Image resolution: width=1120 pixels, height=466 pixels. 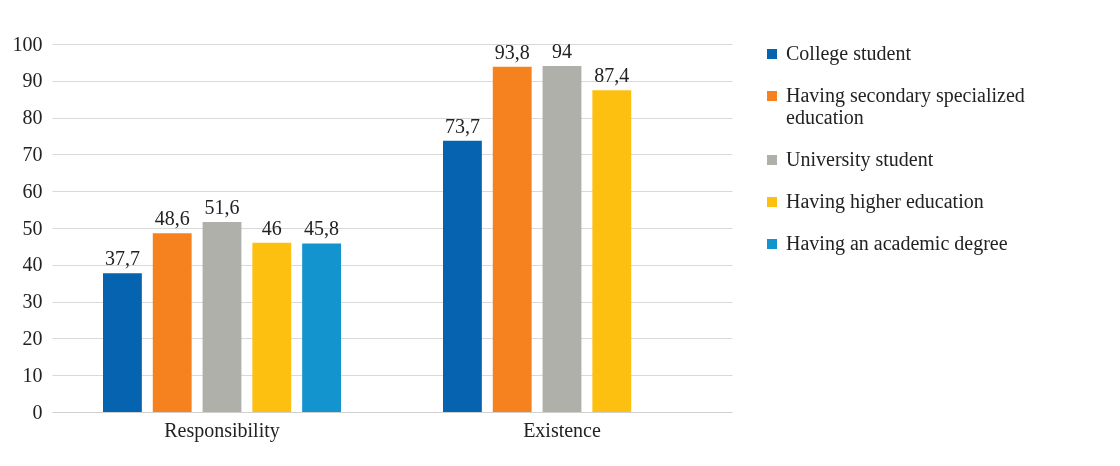 What do you see at coordinates (32, 227) in the screenshot?
I see `y-tick-label: 50` at bounding box center [32, 227].